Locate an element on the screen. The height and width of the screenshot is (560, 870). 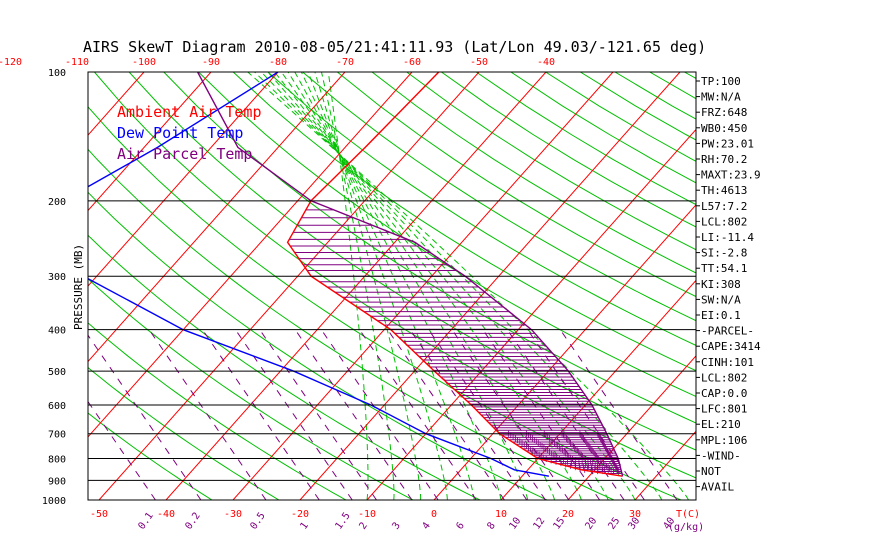
top-temp-tick-label: -70 is located at coordinates (345, 62).